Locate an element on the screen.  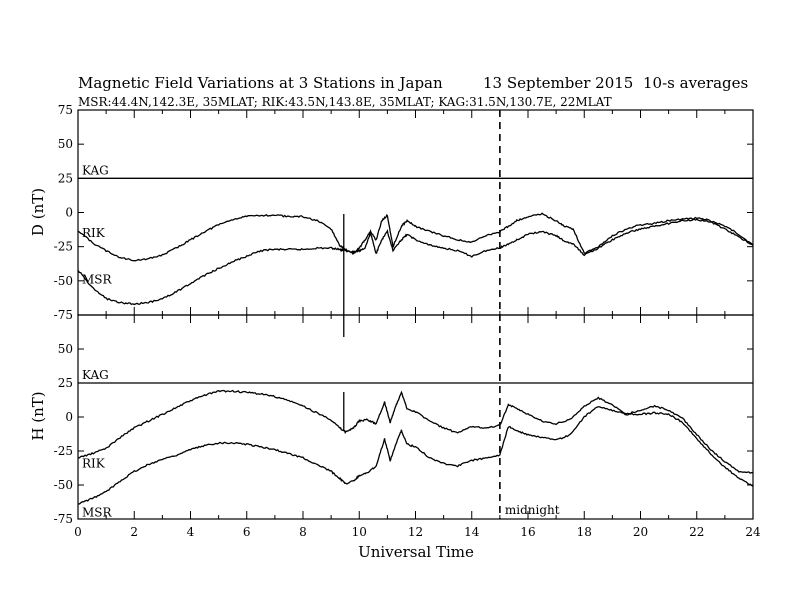
x-tick-label: 20 is located at coordinates (640, 532).